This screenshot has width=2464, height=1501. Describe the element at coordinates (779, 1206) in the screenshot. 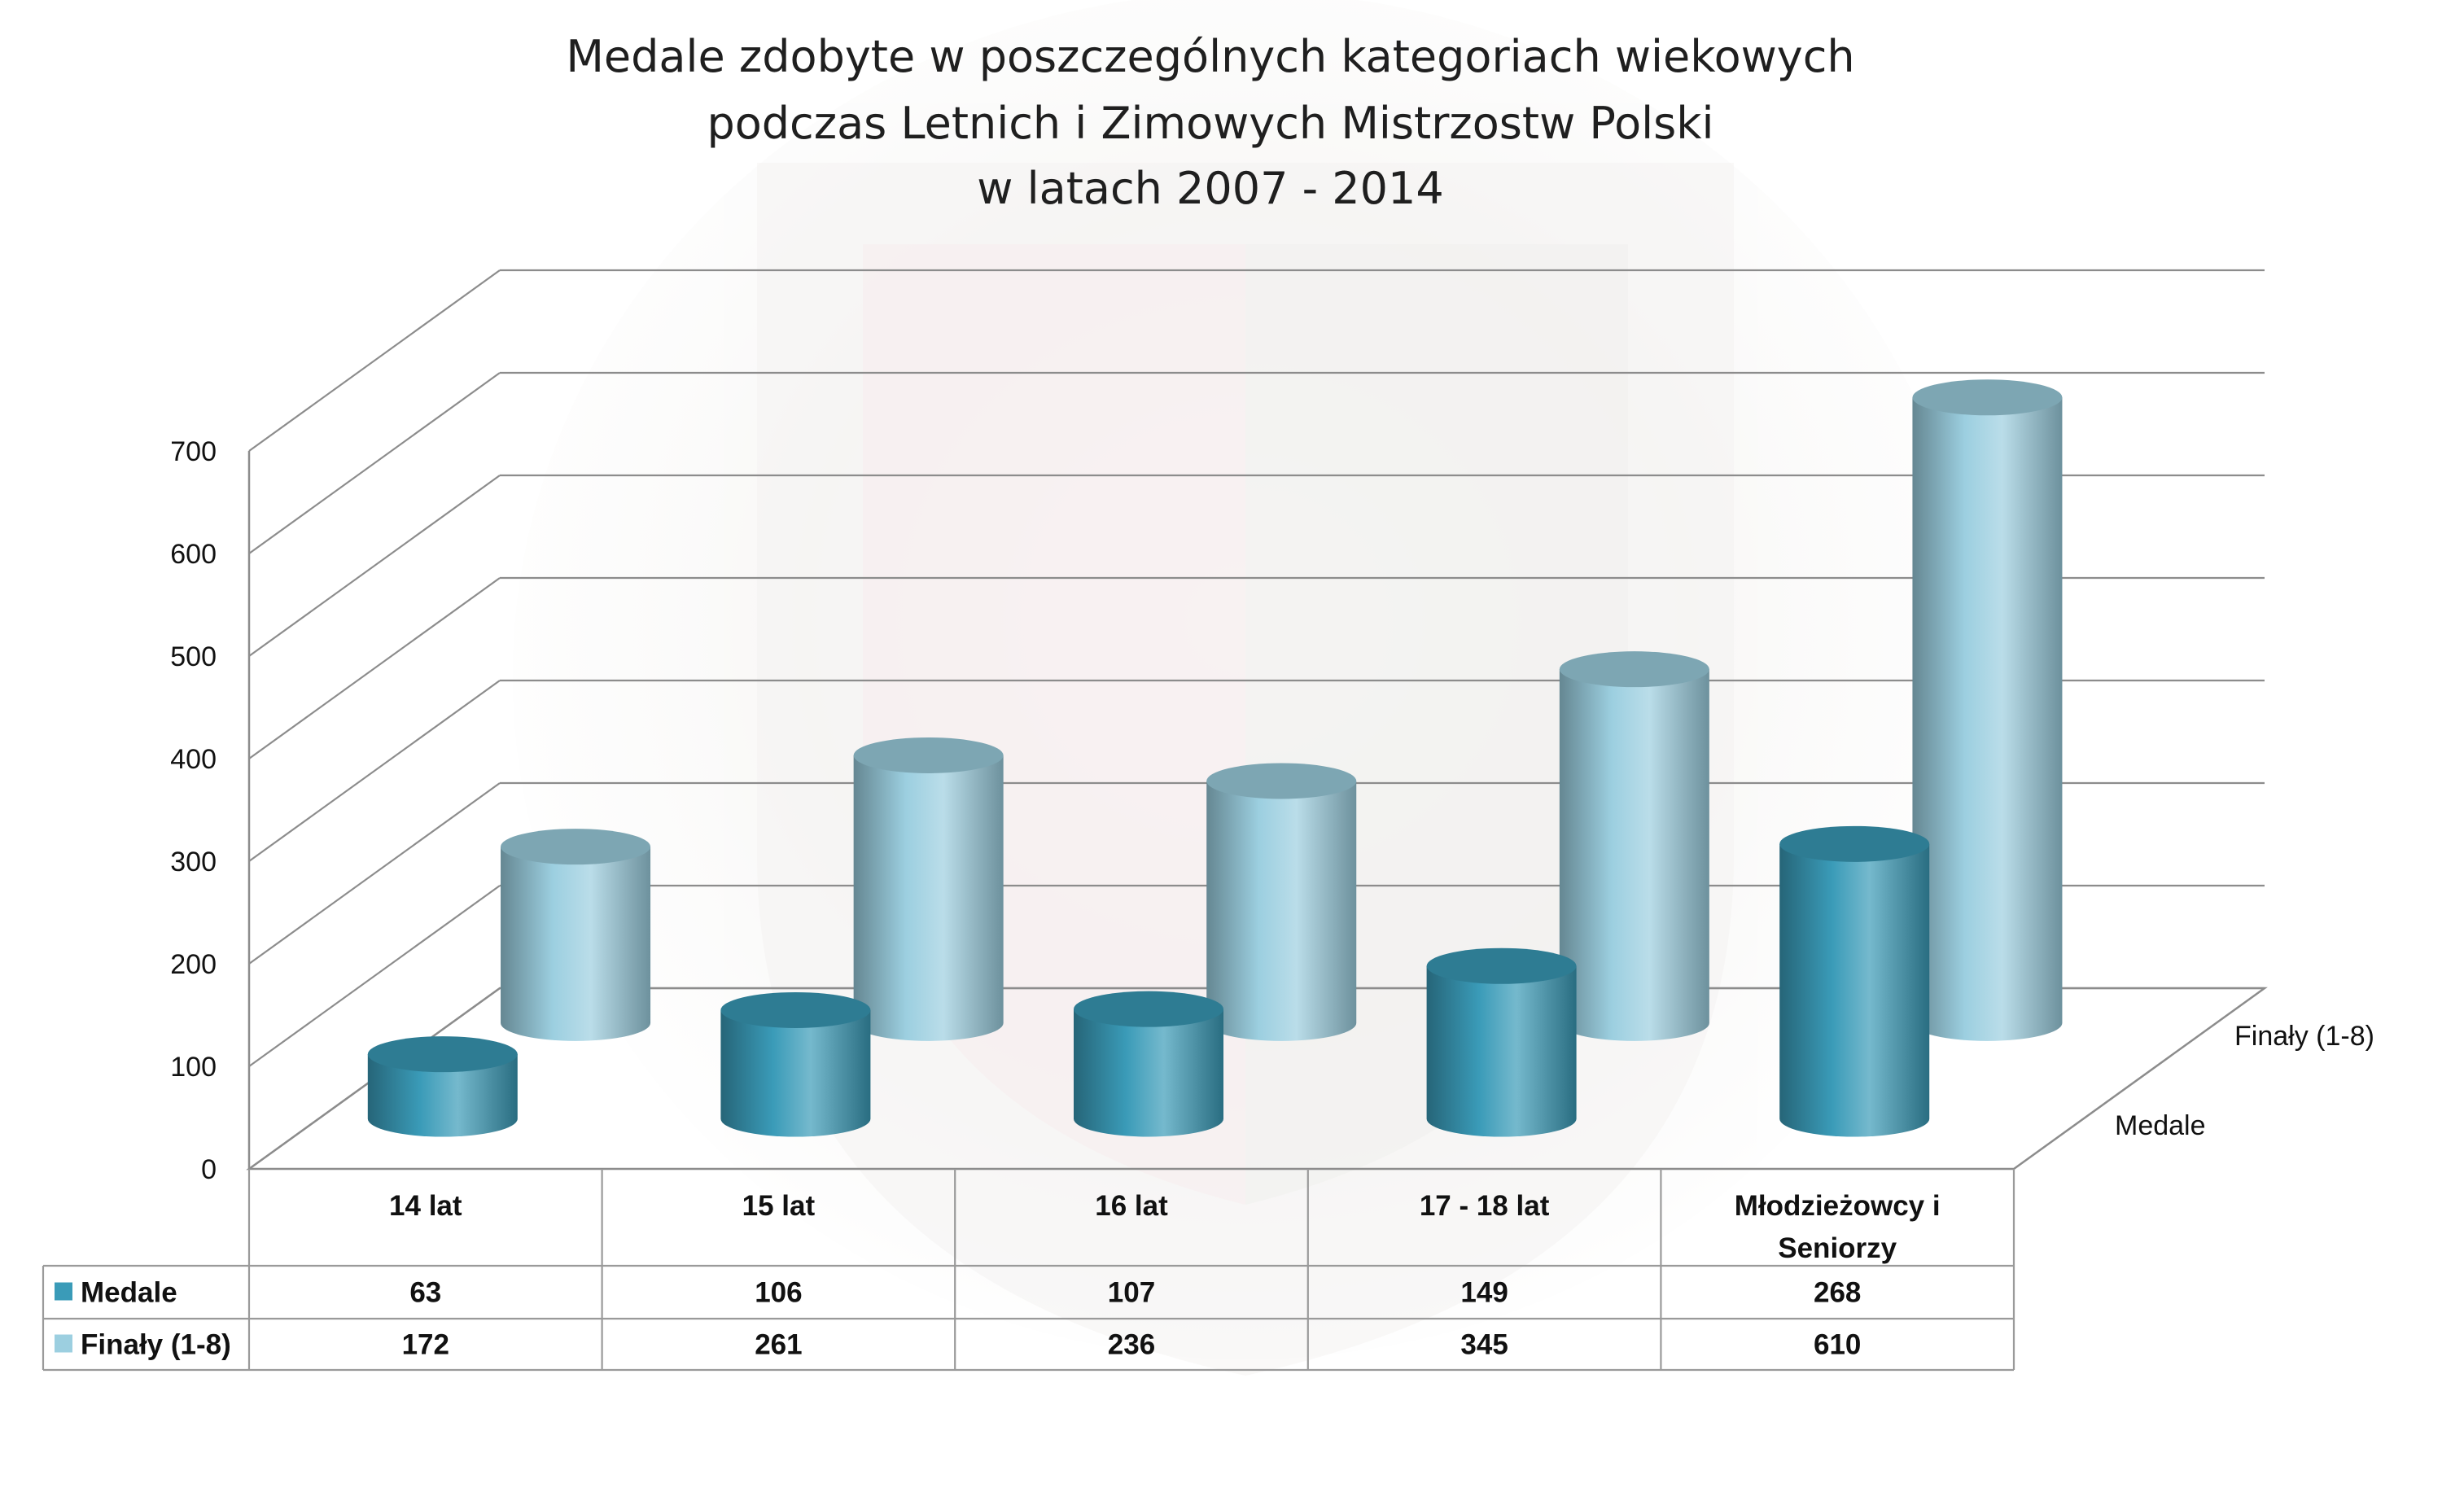

I see `table-category-label: 15 lat` at that location.